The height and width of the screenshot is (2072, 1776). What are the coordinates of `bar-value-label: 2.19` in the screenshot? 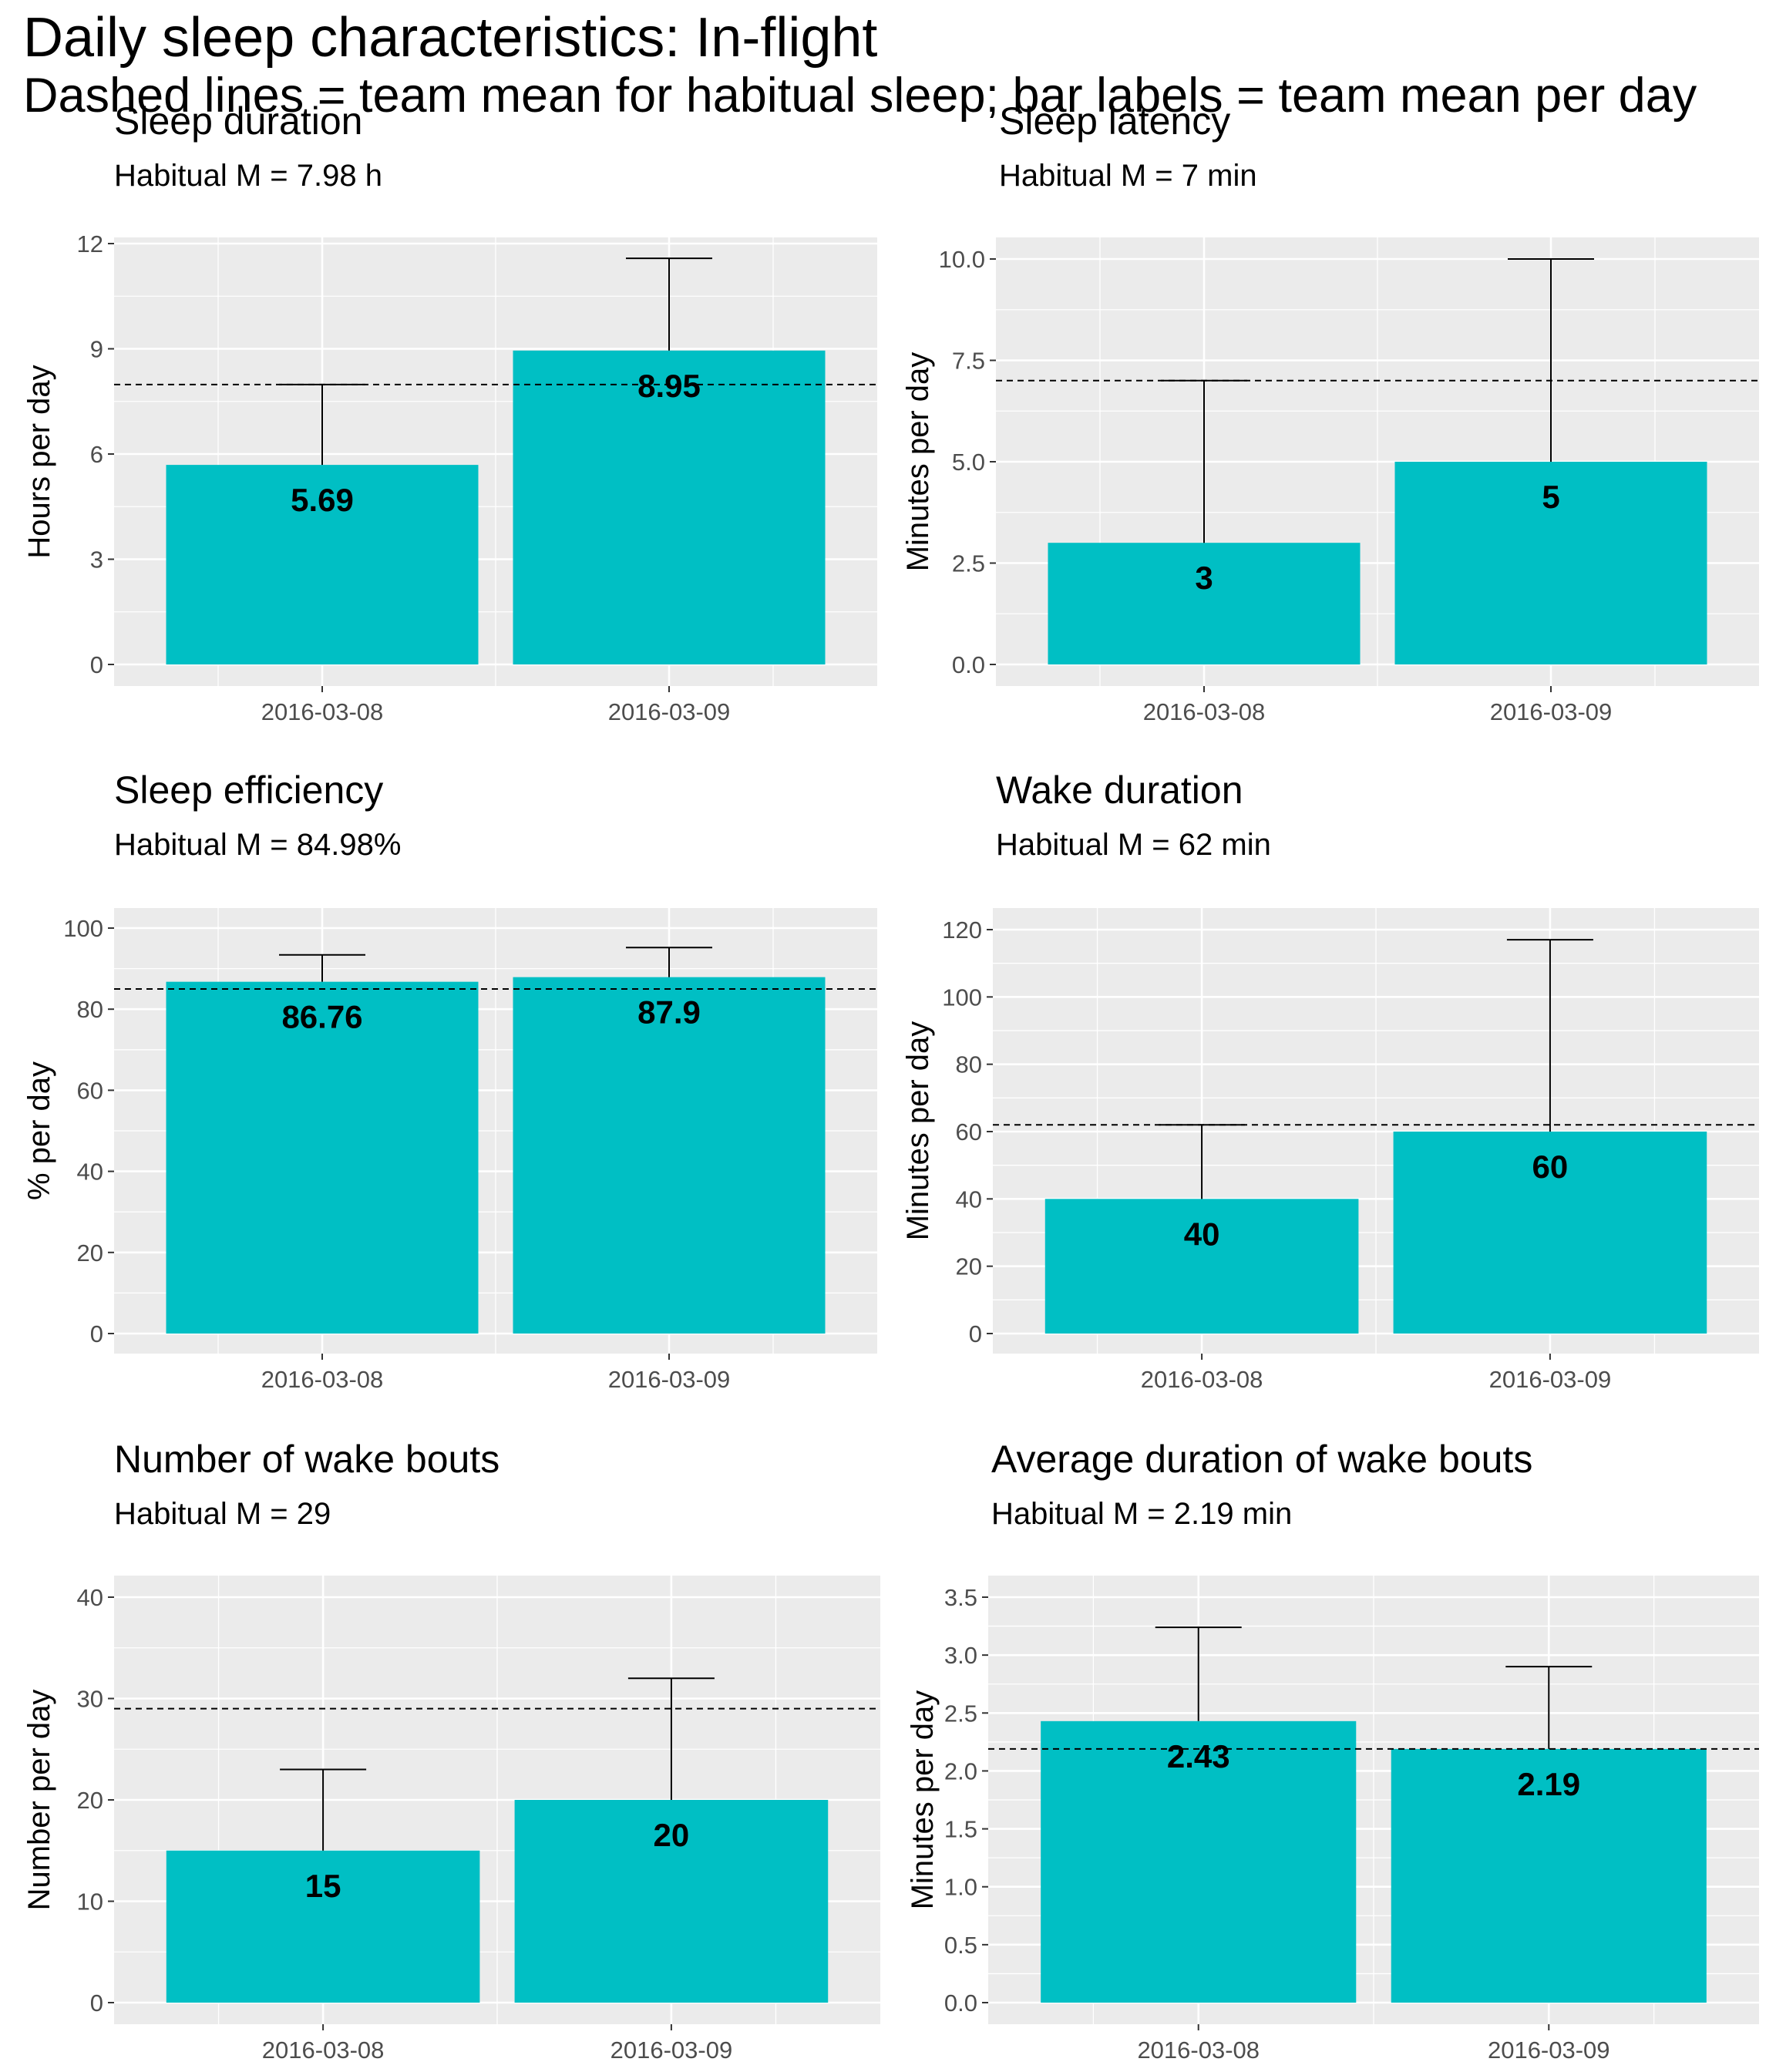 It's located at (1549, 1784).